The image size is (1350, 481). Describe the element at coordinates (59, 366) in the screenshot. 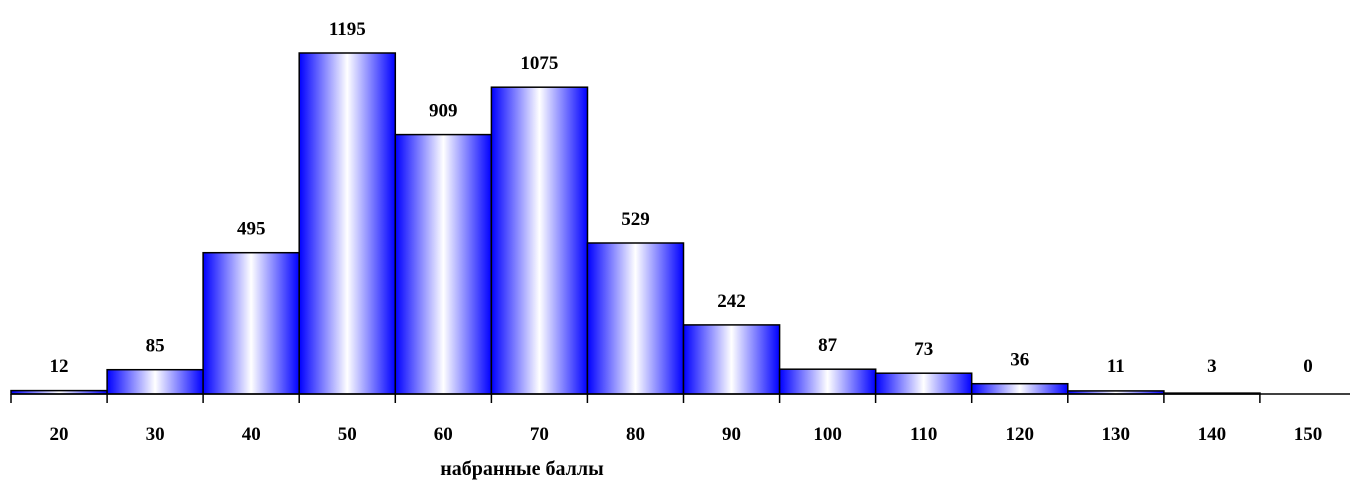

I see `value-label-20: 12` at that location.